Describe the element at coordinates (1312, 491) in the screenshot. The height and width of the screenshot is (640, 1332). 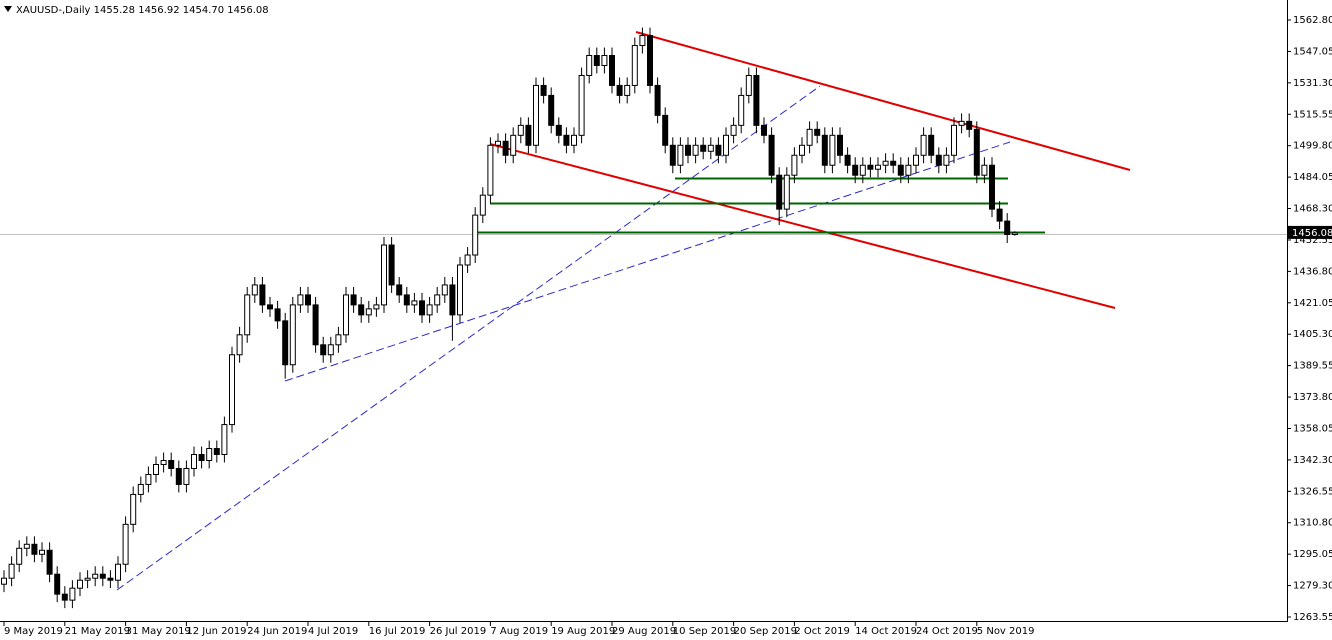
I see `y-tick-label: 1326.55` at that location.